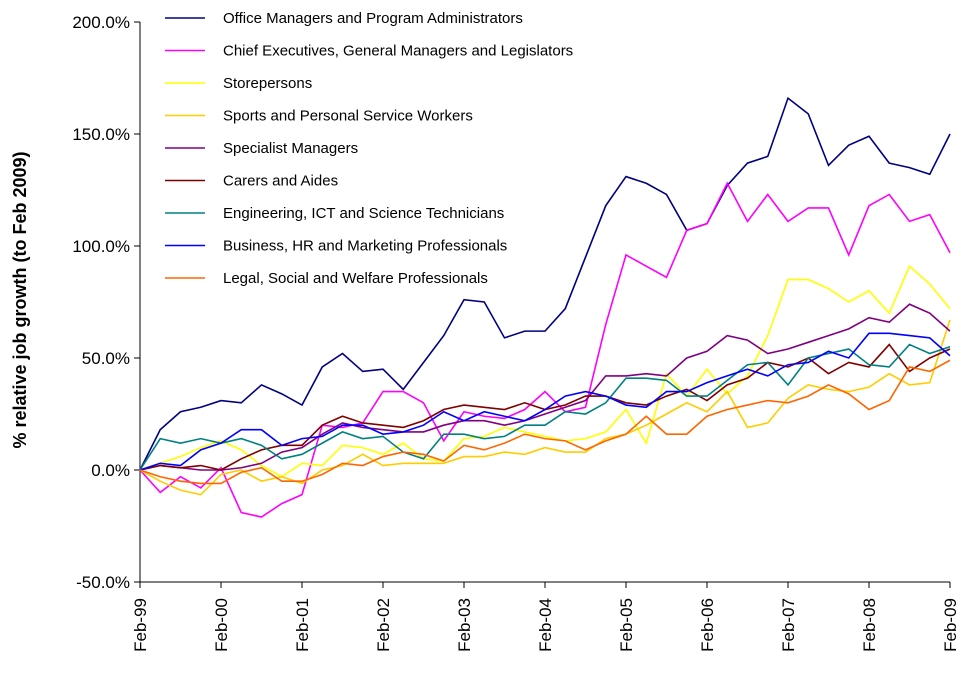 The width and height of the screenshot is (969, 673). What do you see at coordinates (110, 470) in the screenshot?
I see `y-tick-label: 0.0%` at bounding box center [110, 470].